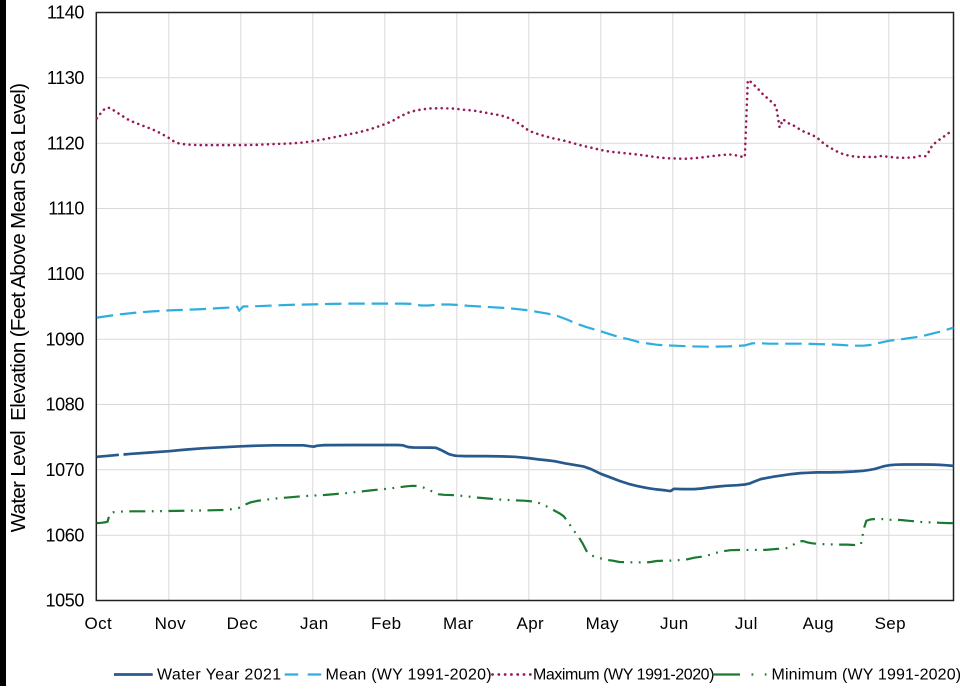  Describe the element at coordinates (602, 623) in the screenshot. I see `svg-text: May` at that location.